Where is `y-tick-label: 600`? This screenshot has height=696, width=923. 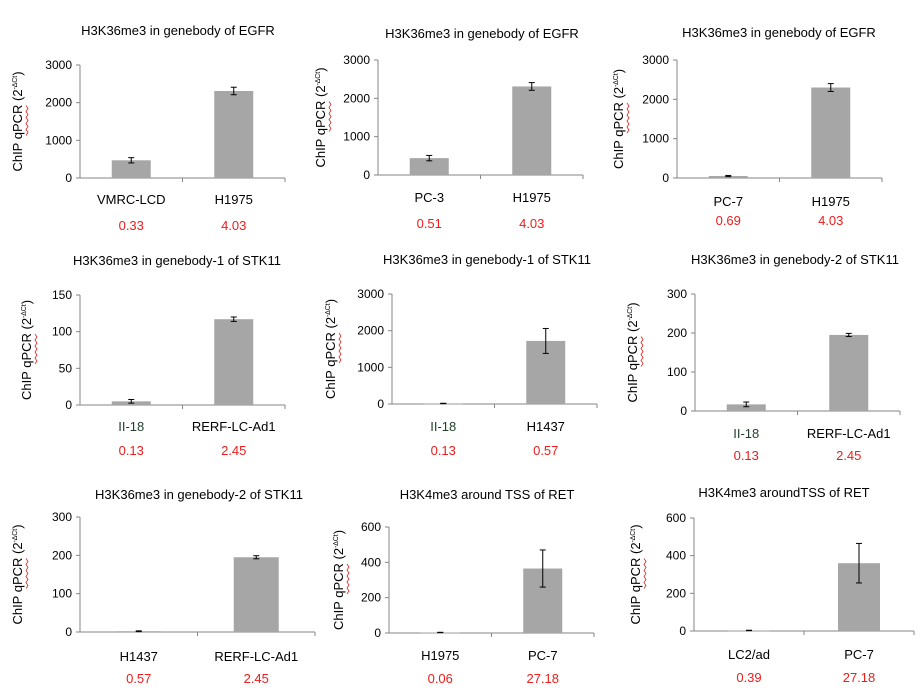 y-tick-label: 600 is located at coordinates (371, 527).